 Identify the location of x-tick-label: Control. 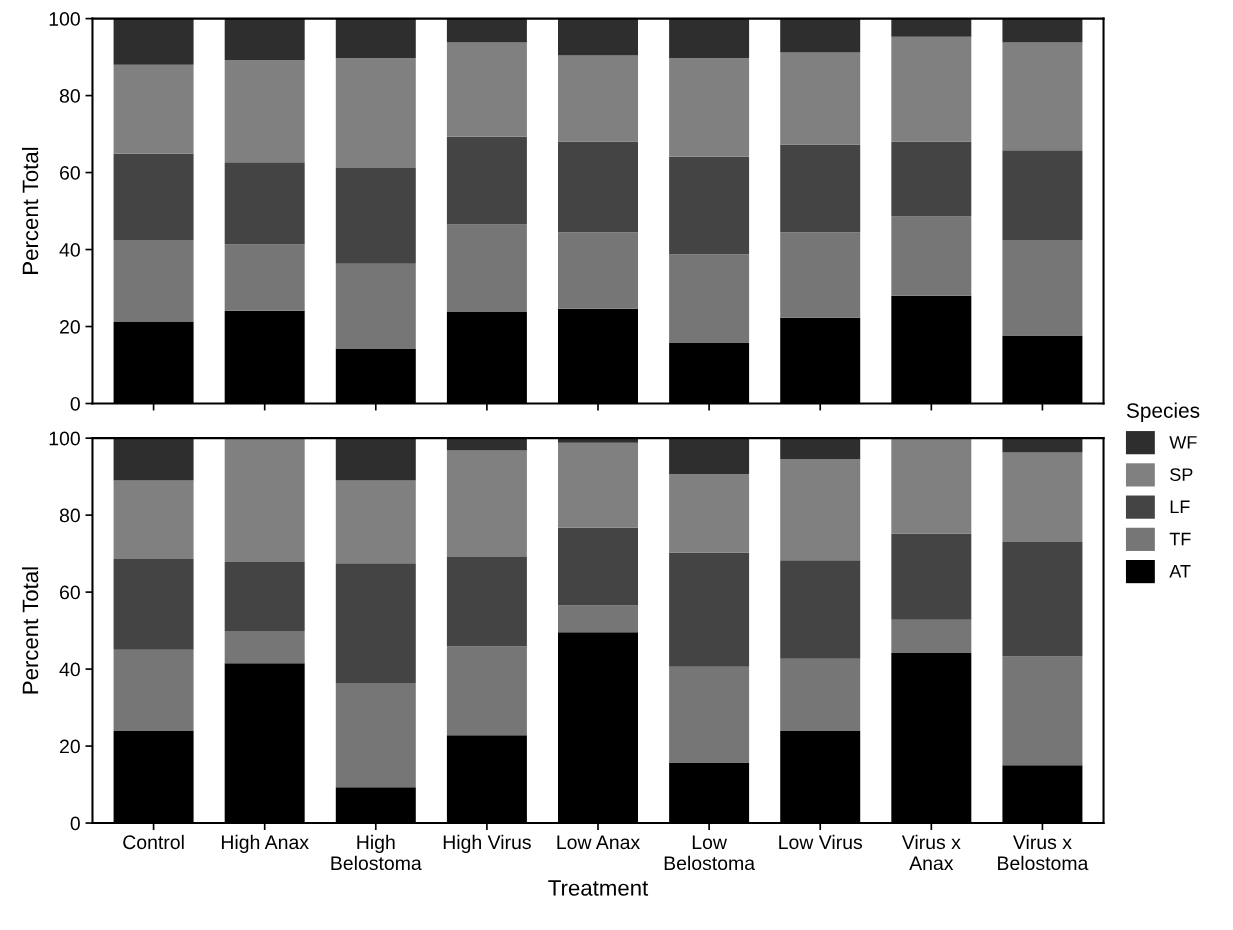
(153, 842).